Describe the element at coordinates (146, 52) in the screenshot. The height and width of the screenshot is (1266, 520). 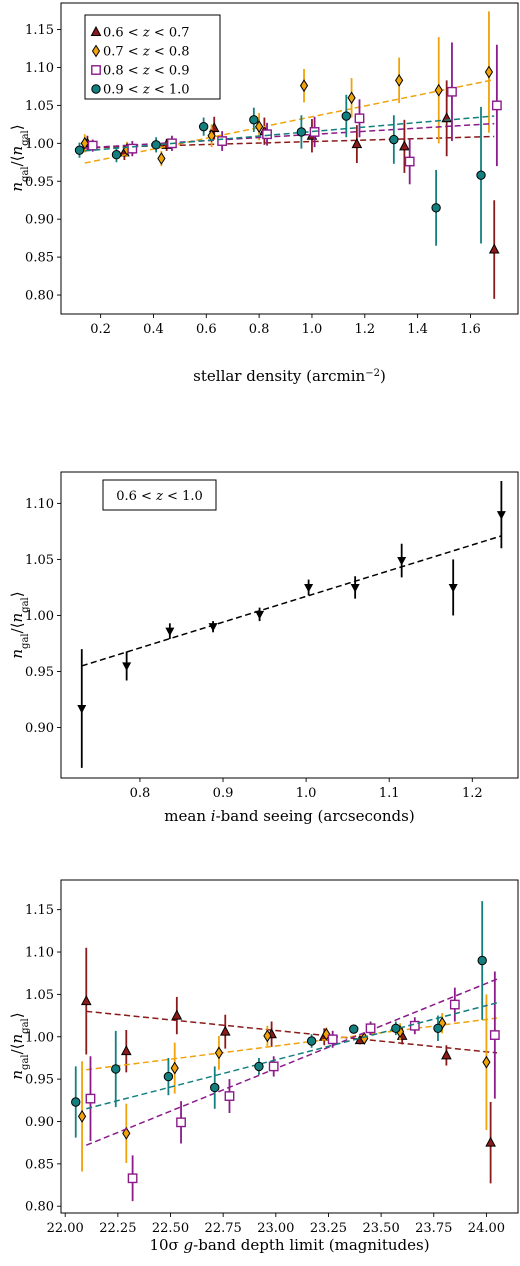
I see `legend-label: 0.7 < z < 0.8` at that location.